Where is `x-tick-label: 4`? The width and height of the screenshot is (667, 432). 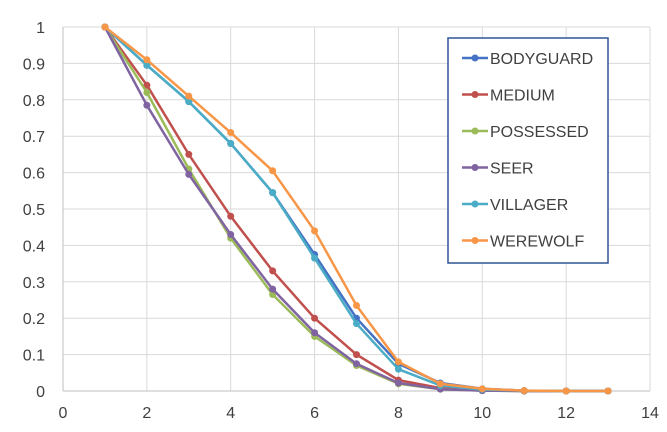
x-tick-label: 4 is located at coordinates (230, 413).